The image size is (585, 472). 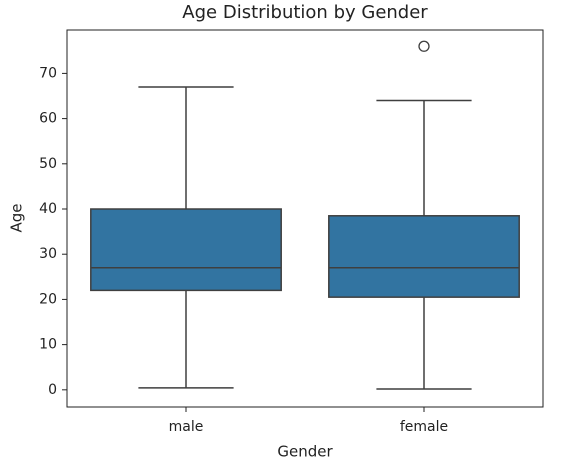 I want to click on flier, so click(x=424, y=46).